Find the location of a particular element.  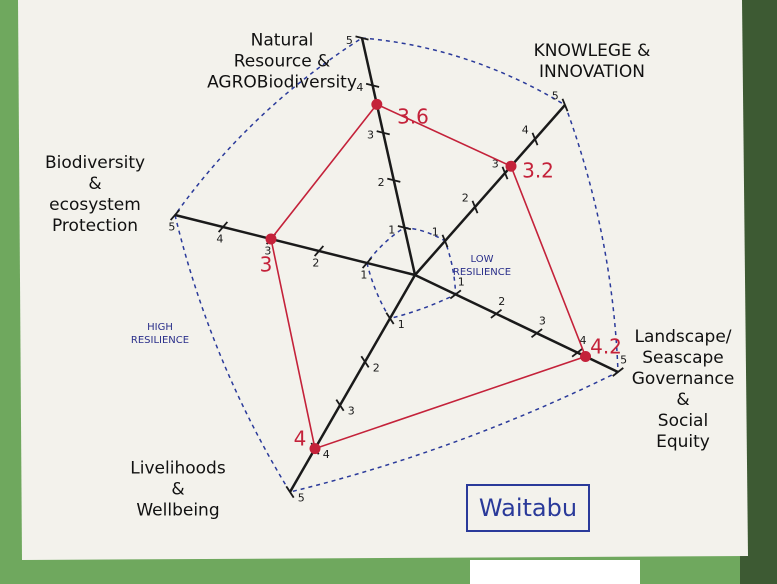

resilience-ring is located at coordinates (411, 273).